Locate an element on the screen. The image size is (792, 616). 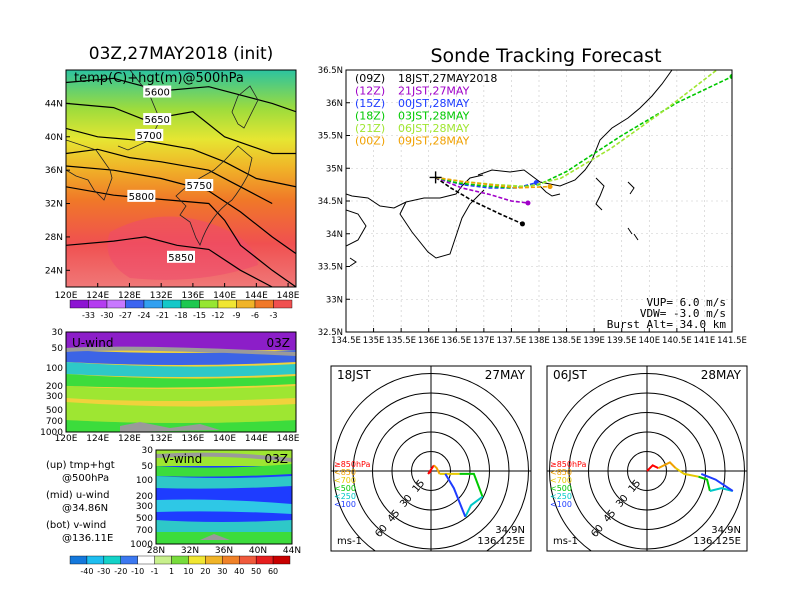
y-tick-label: 34.5N is located at coordinates (330, 202).